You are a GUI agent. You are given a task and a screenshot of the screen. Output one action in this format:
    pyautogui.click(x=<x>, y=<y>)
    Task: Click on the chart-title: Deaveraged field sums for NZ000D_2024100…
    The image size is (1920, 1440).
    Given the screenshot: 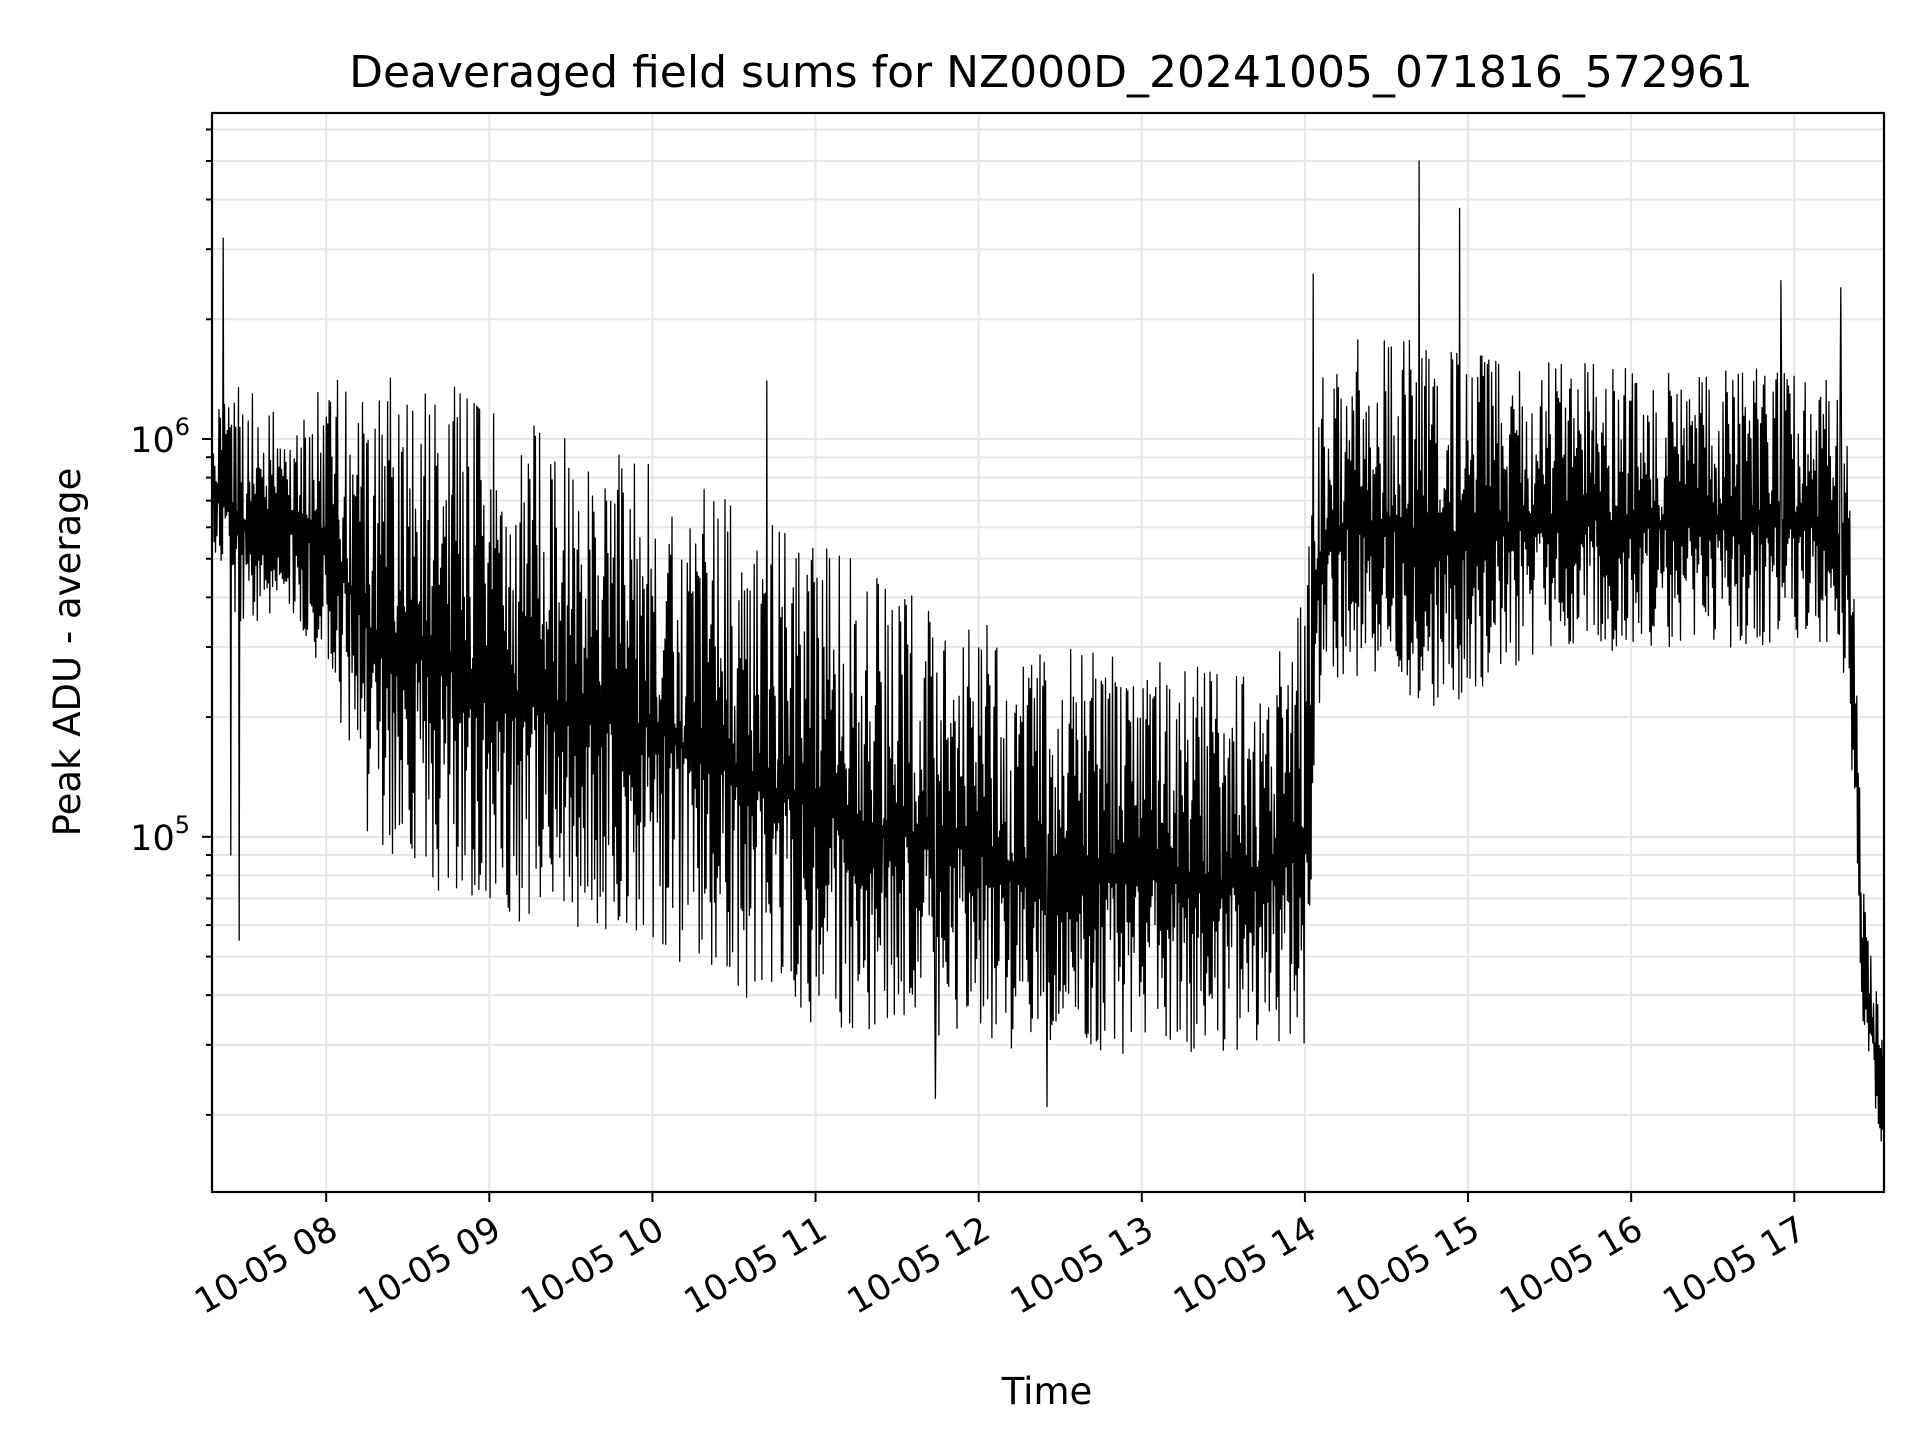 What is the action you would take?
    pyautogui.click(x=1051, y=72)
    